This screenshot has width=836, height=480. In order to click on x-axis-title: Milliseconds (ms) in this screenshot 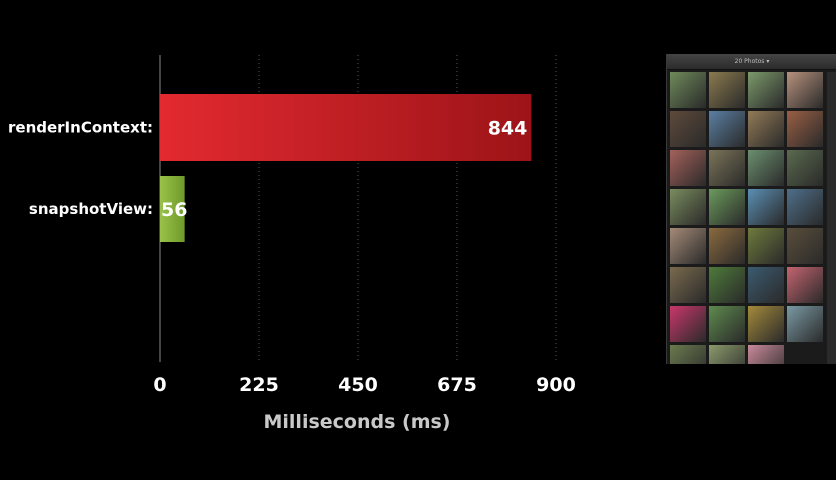, I will do `click(357, 422)`.